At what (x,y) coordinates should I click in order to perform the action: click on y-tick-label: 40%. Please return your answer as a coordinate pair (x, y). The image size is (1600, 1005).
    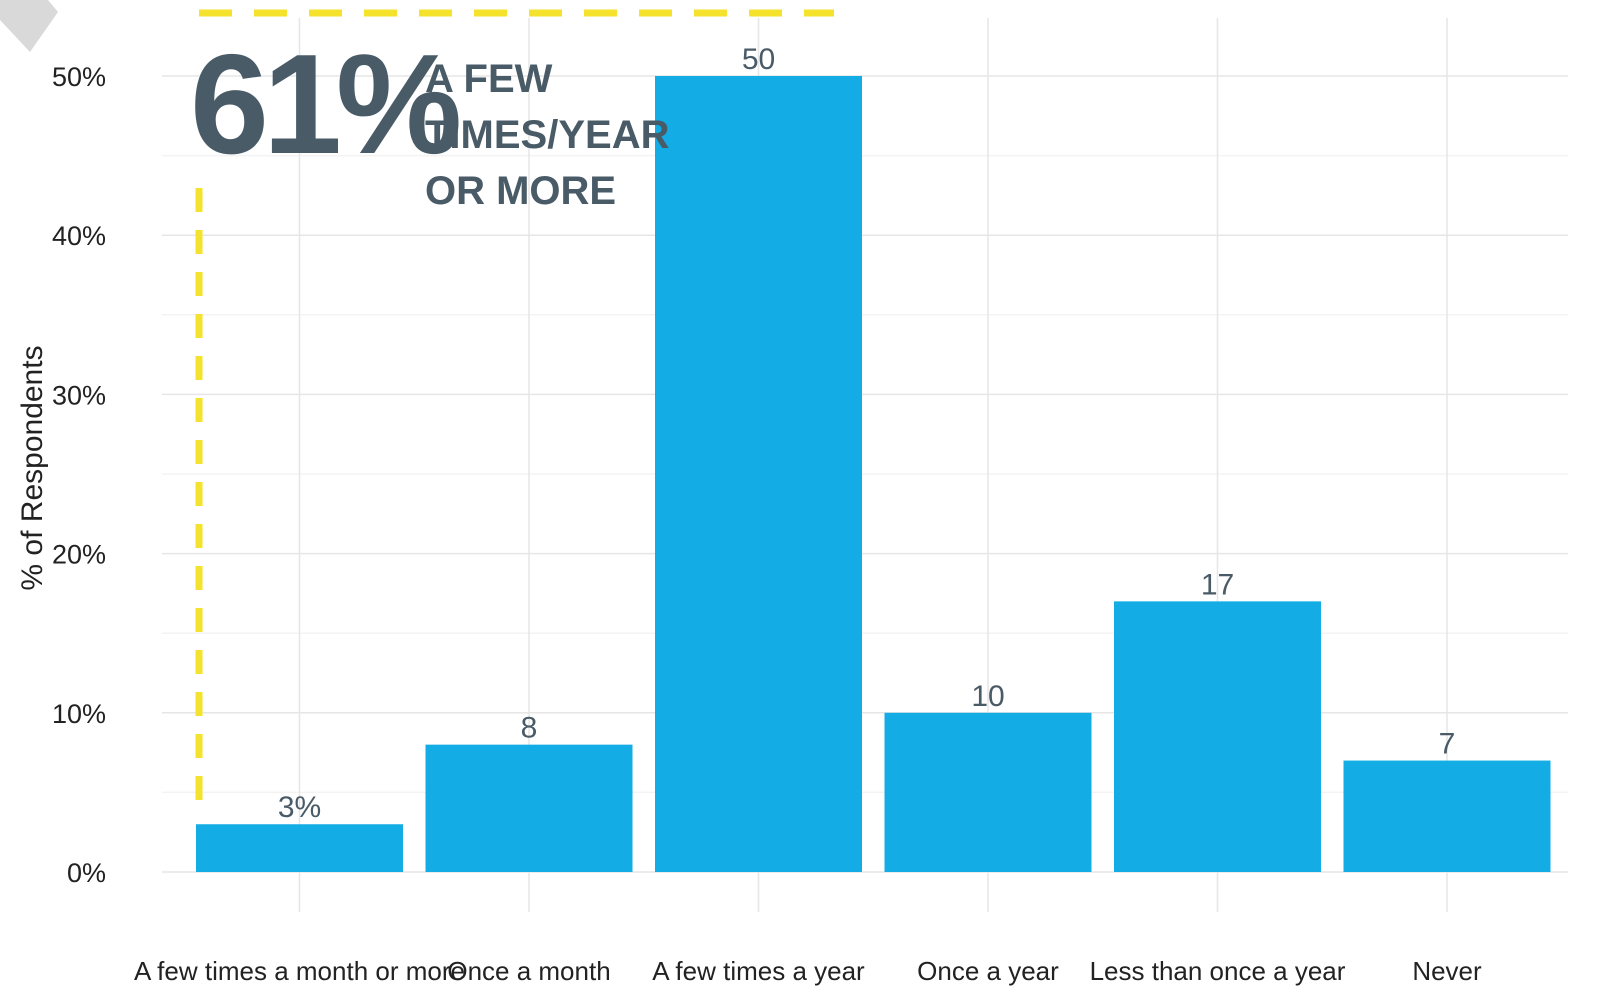
    Looking at the image, I should click on (79, 236).